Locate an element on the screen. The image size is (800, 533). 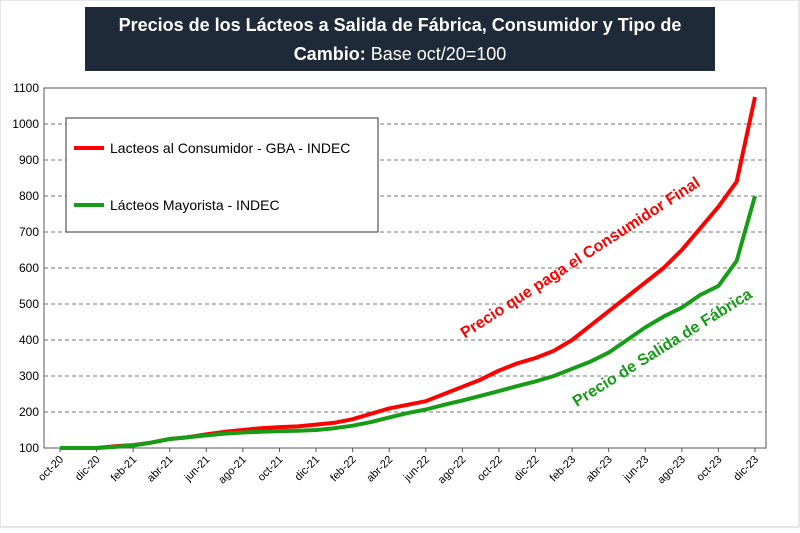
y-tick-label: 600 is located at coordinates (29, 268).